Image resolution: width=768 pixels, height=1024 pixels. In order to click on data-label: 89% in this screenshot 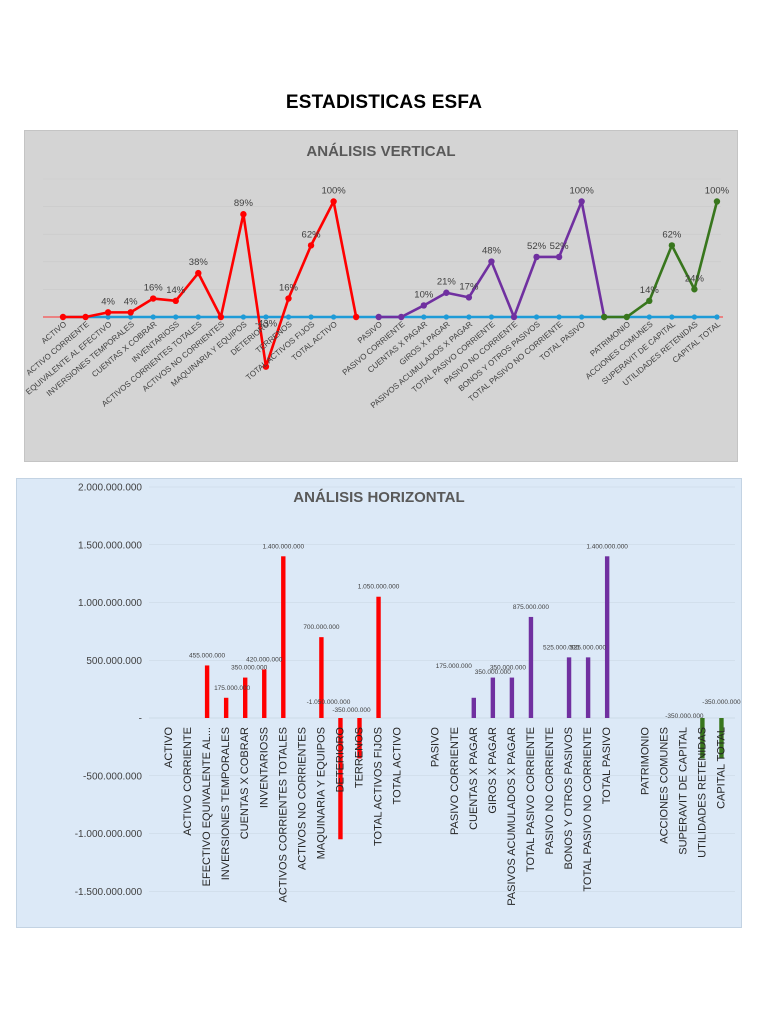, I will do `click(244, 203)`.